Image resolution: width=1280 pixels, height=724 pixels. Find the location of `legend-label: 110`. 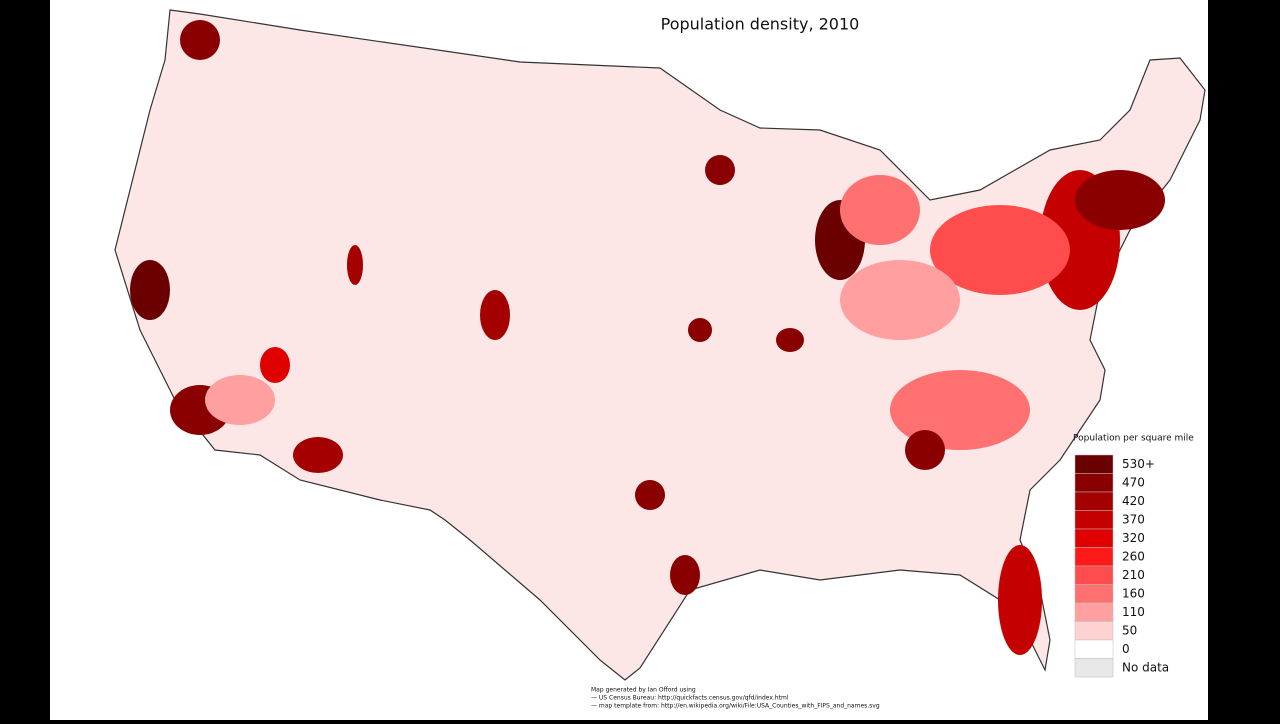

legend-label: 110 is located at coordinates (1133, 612).